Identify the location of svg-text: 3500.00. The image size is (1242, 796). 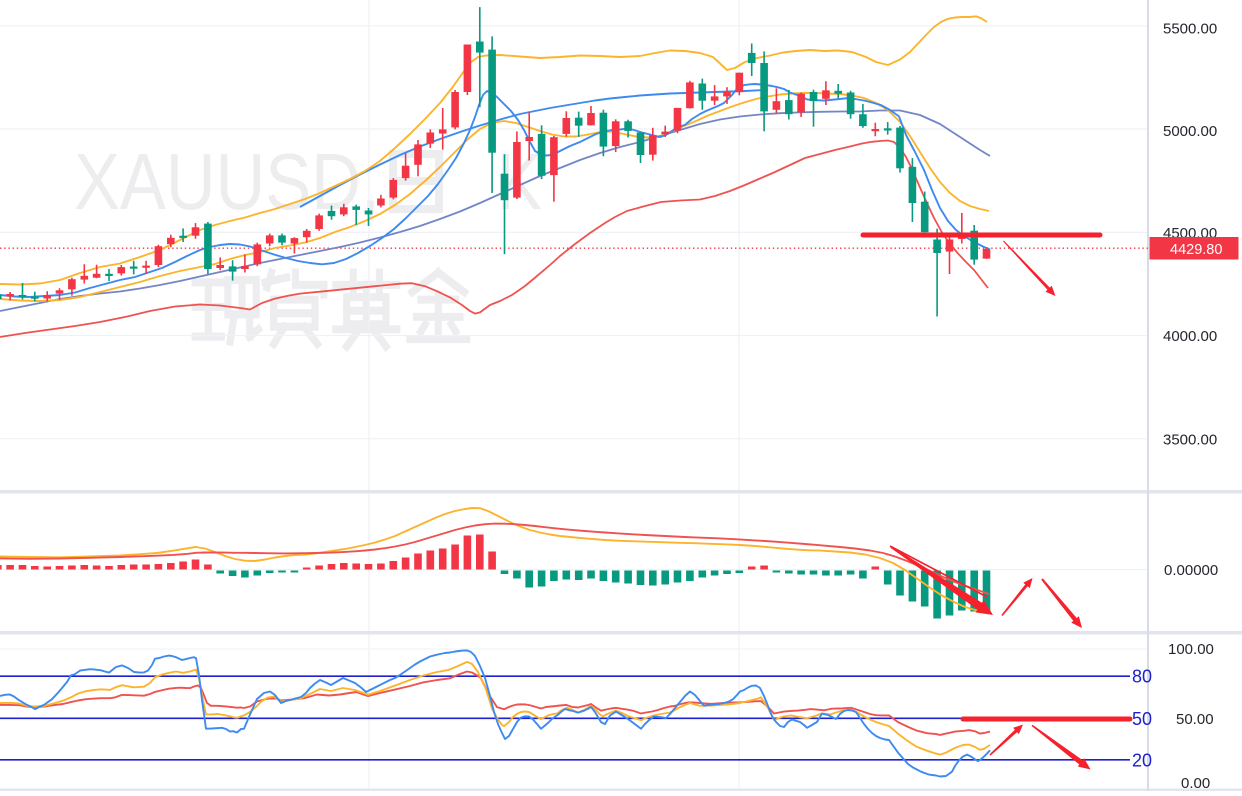
(1190, 440).